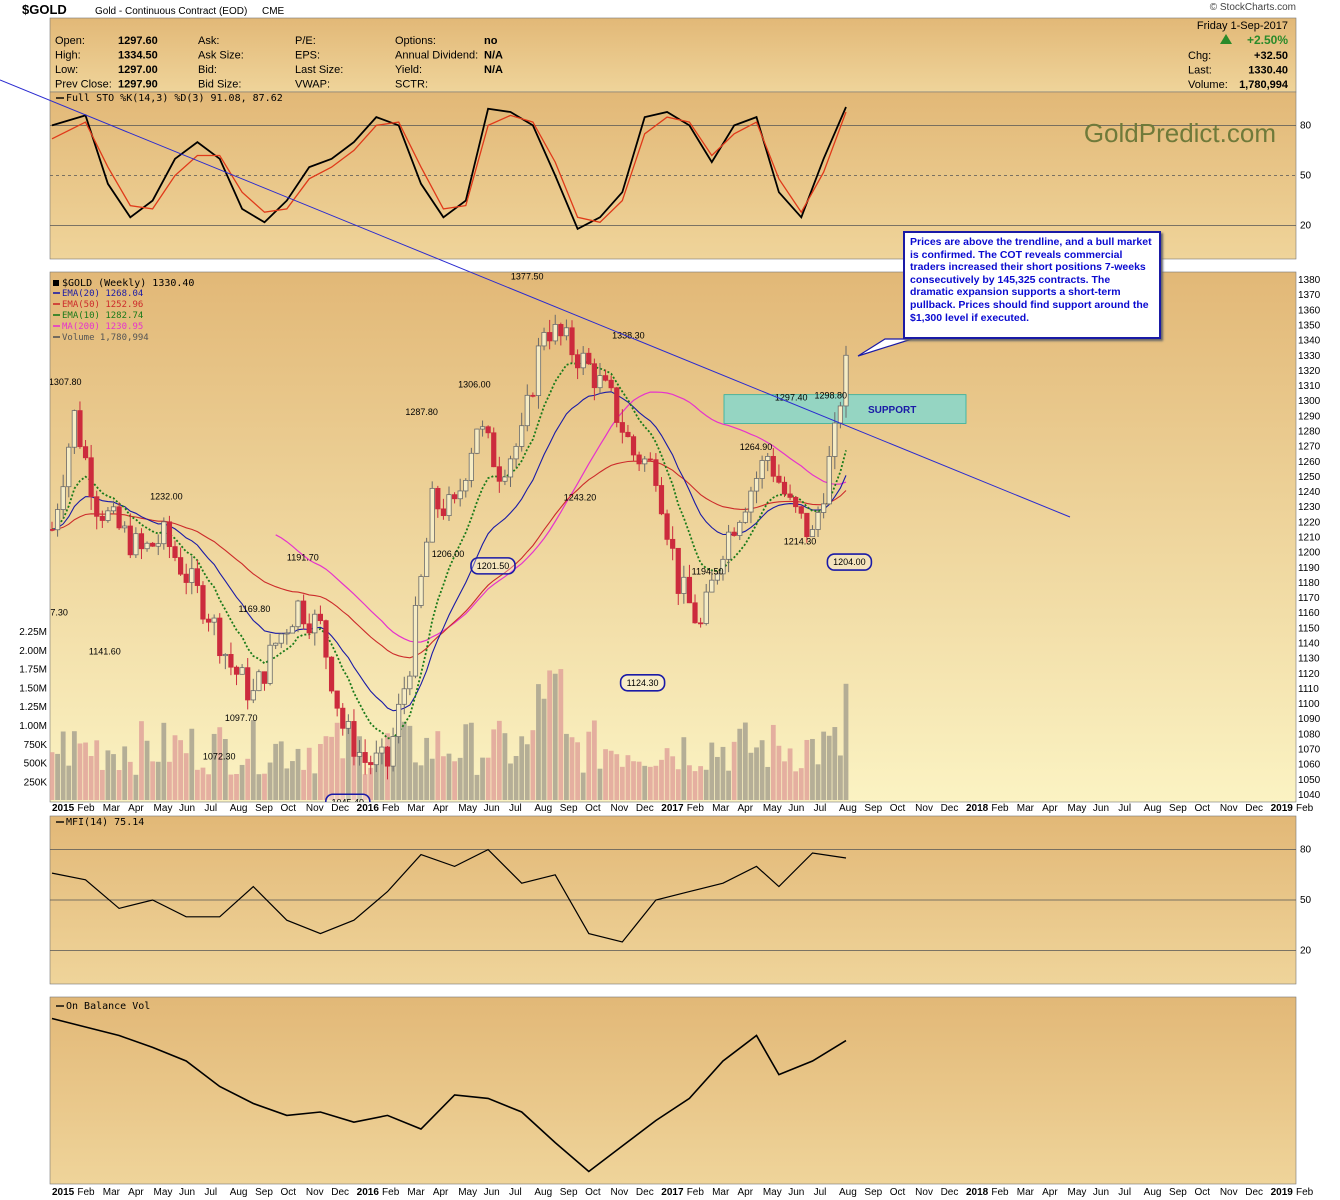 The height and width of the screenshot is (1200, 1340). Describe the element at coordinates (1309, 295) in the screenshot. I see `price-tick-label: 1370` at that location.